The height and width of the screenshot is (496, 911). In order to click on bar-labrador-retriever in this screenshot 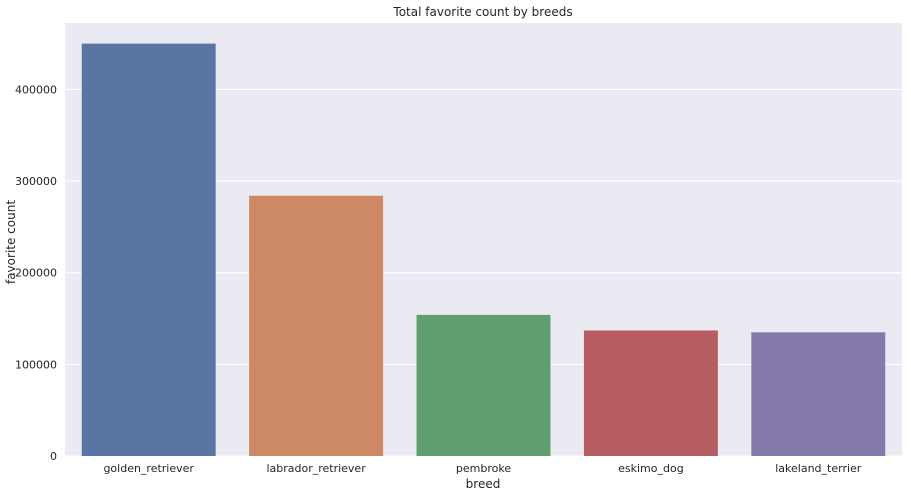, I will do `click(316, 325)`.